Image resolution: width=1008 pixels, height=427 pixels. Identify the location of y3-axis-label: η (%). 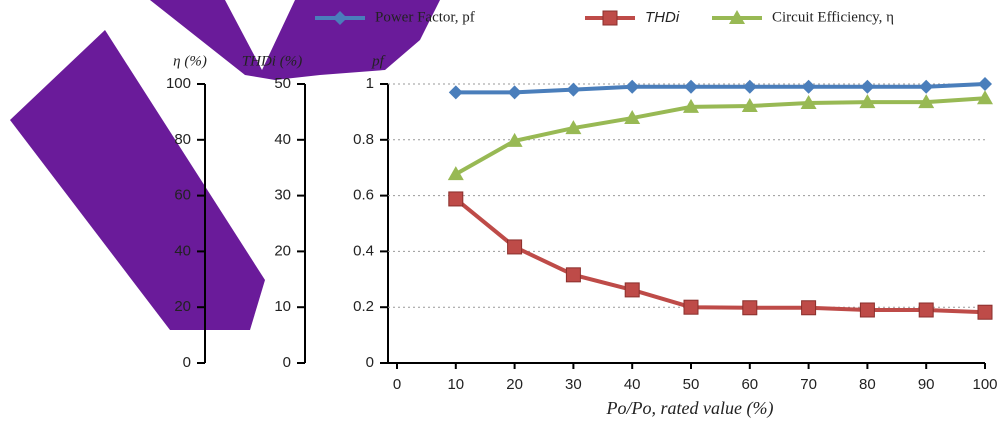
(190, 61).